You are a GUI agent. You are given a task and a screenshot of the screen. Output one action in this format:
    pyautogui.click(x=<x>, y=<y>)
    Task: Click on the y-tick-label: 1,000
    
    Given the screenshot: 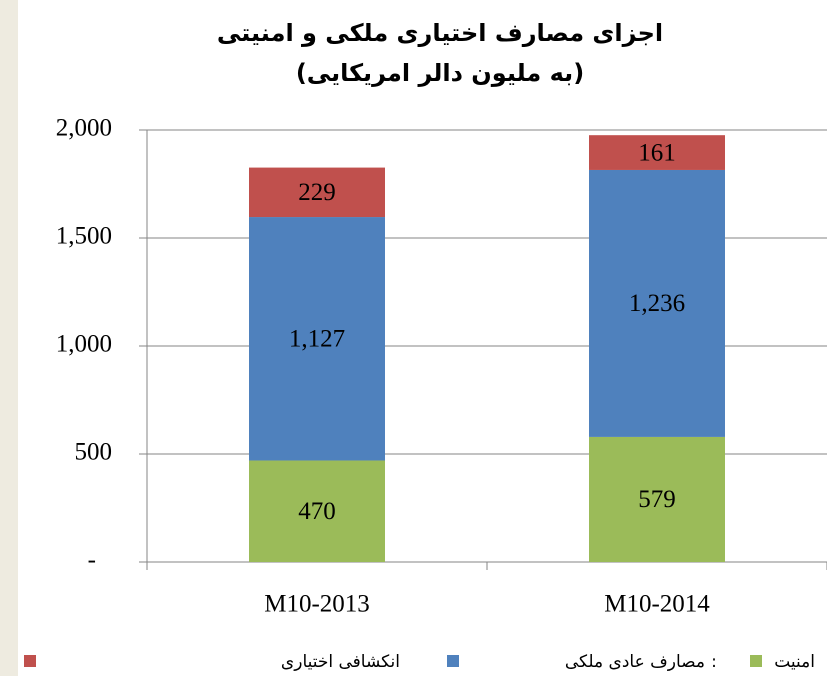 What is the action you would take?
    pyautogui.click(x=84, y=344)
    